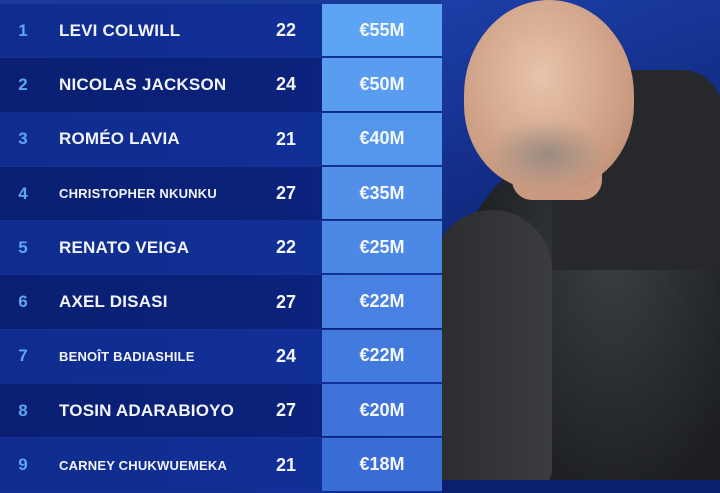  I want to click on table-row: 2 NICOLAS JACKSON 24 €50M, so click(221, 85).